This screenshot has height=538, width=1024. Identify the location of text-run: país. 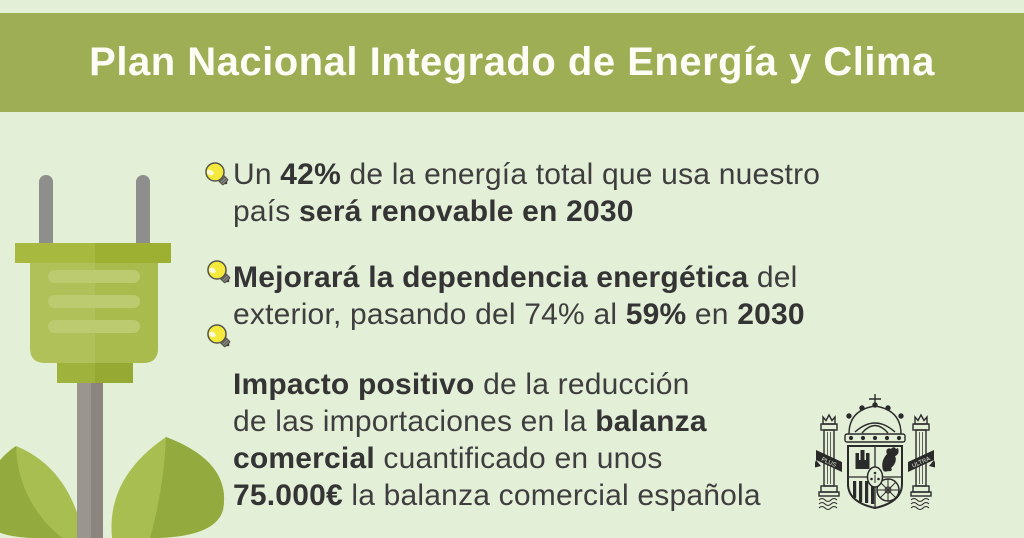
(266, 211).